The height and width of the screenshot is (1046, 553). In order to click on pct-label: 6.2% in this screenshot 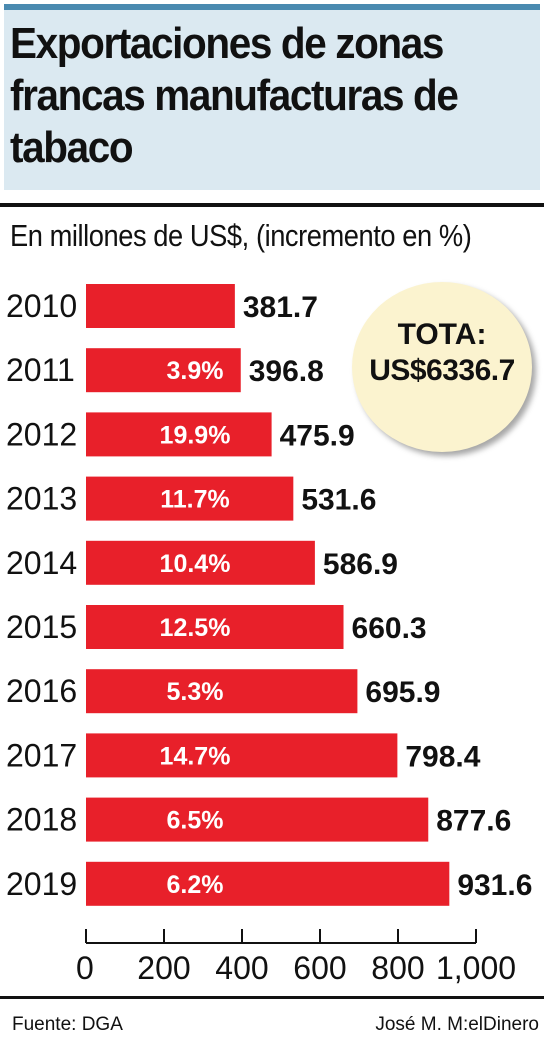, I will do `click(195, 885)`.